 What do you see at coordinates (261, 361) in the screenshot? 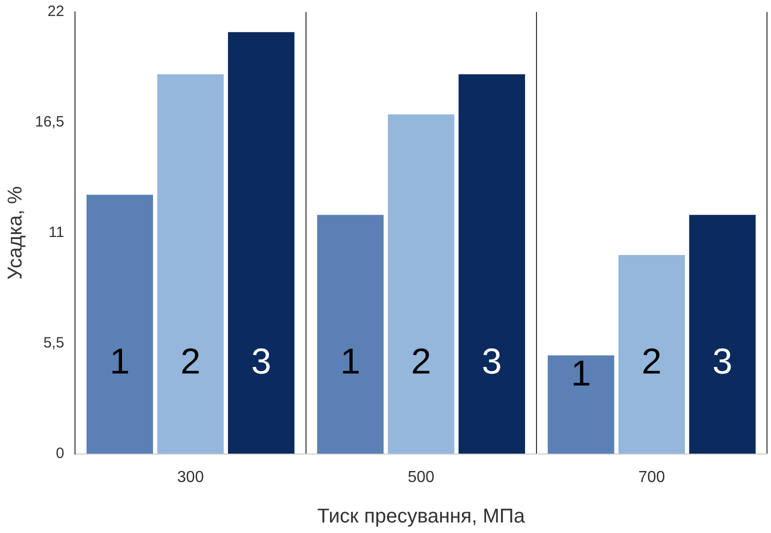
I see `series-label: 3` at bounding box center [261, 361].